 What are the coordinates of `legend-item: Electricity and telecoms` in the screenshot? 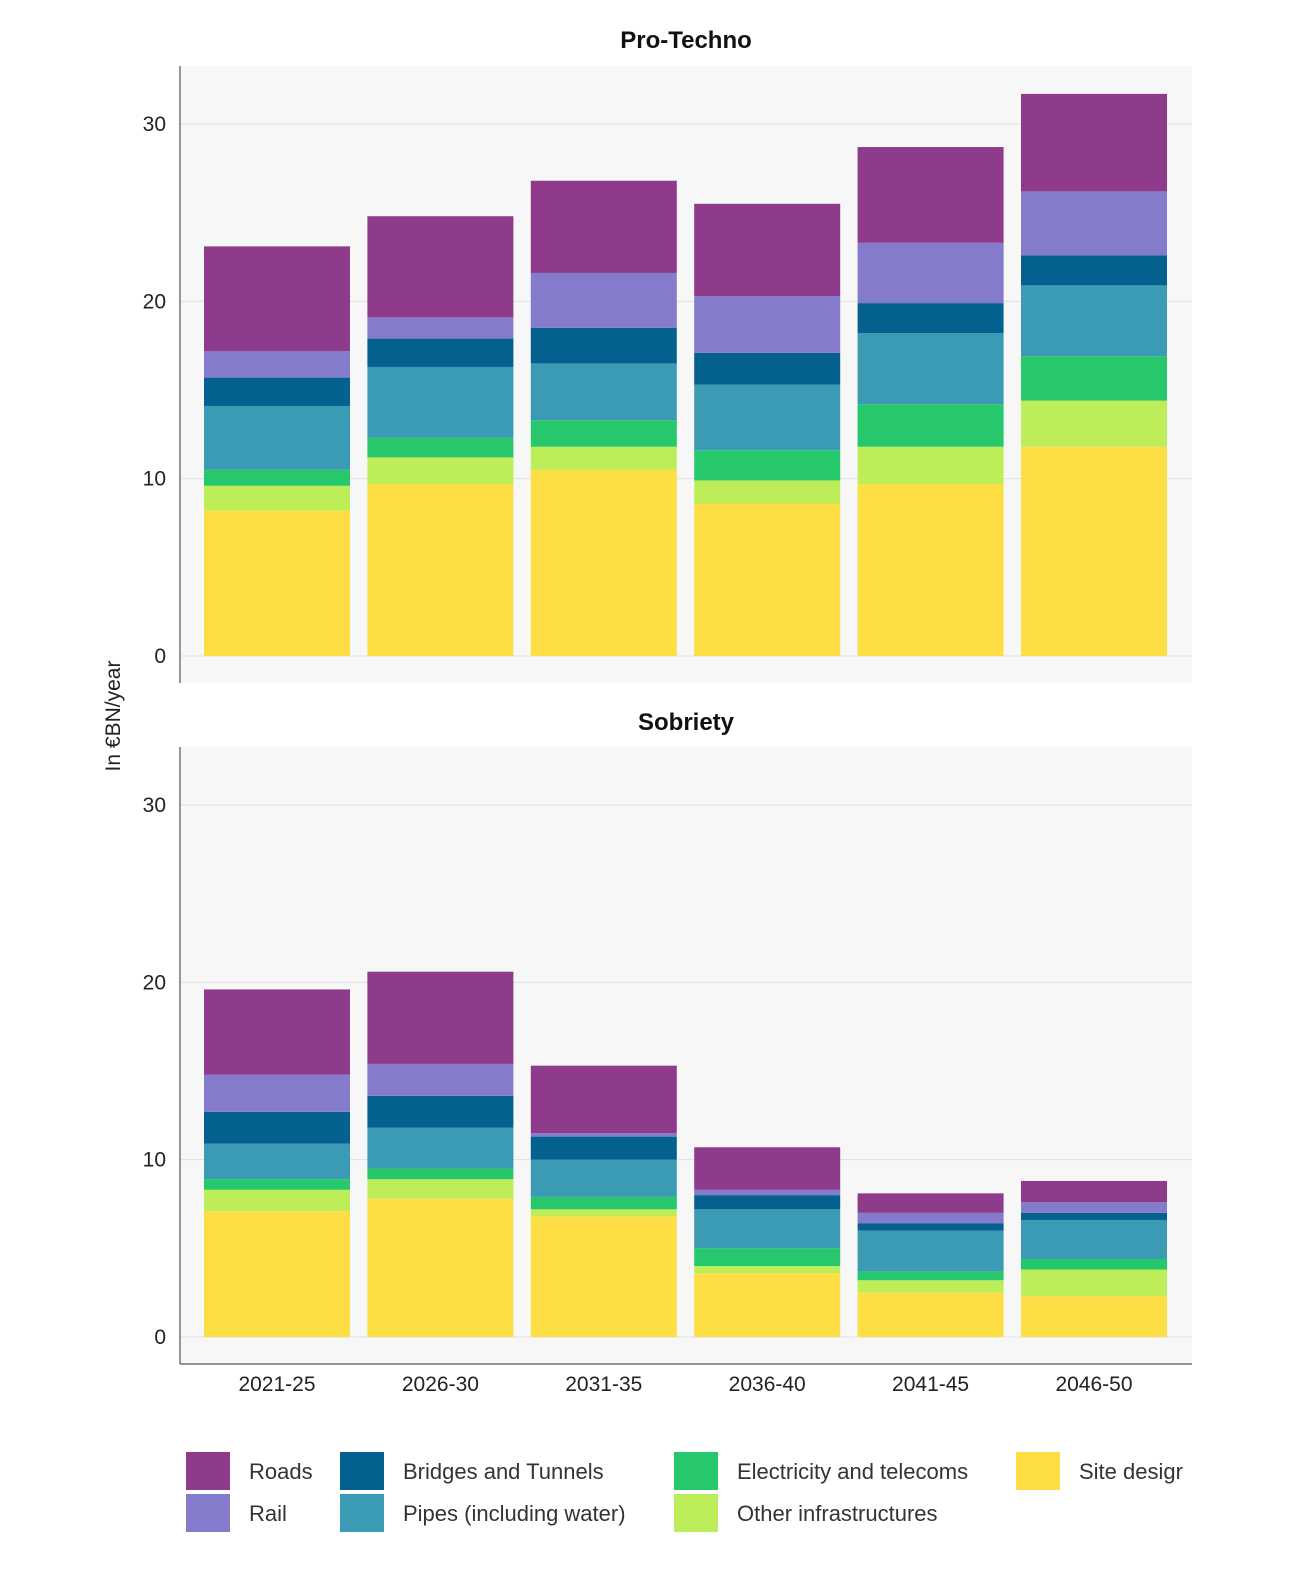 It's located at (821, 1471).